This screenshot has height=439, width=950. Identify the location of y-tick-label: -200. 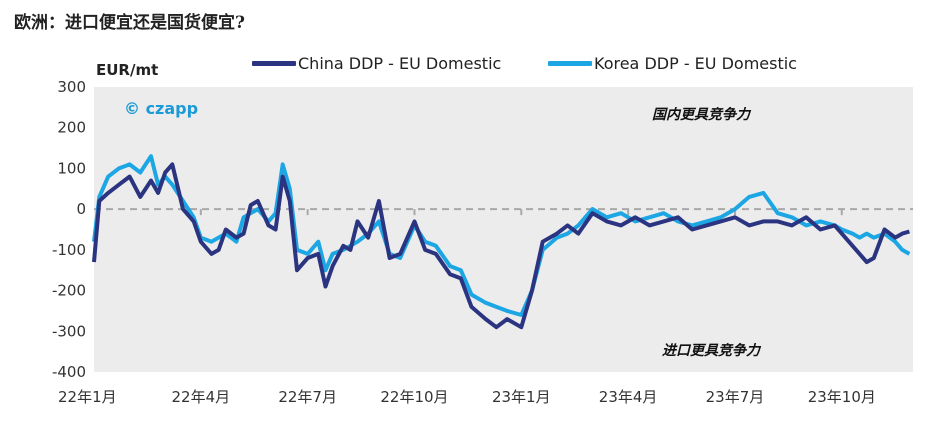
(69, 291).